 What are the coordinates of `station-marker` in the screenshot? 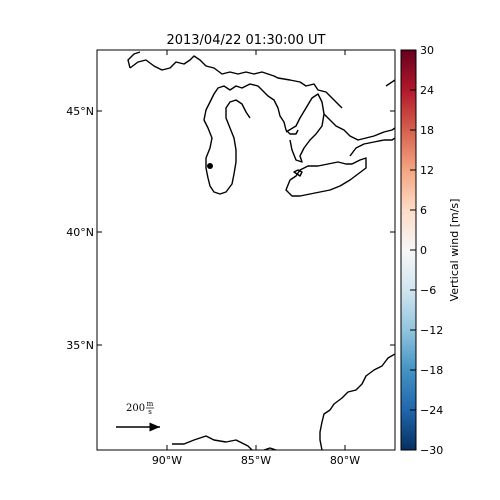 It's located at (210, 166).